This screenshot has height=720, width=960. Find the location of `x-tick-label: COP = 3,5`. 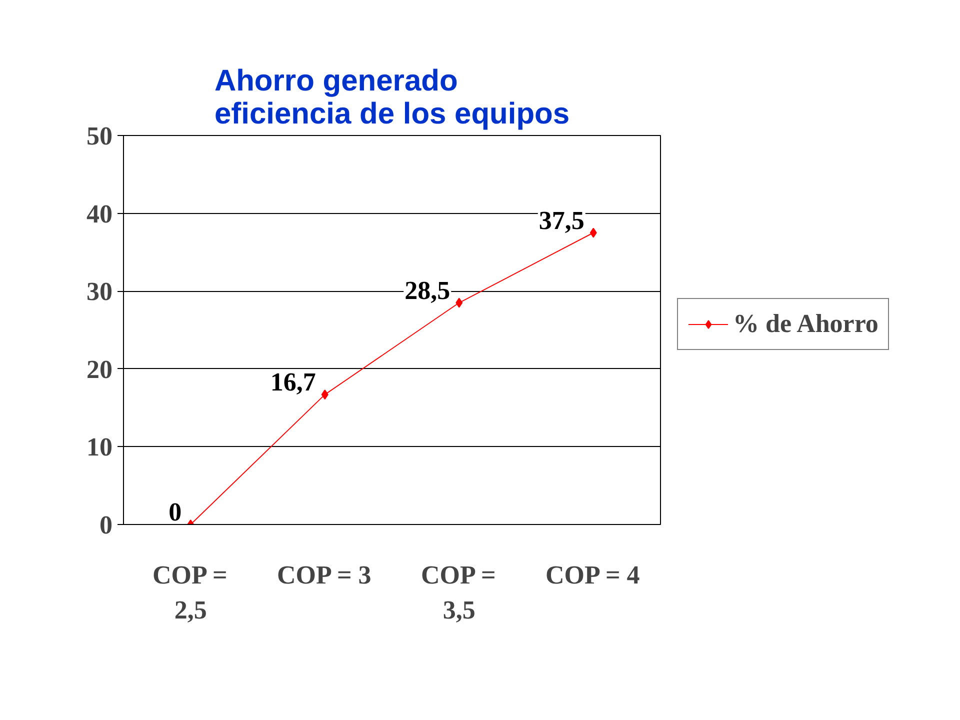

x-tick-label: COP = 3,5 is located at coordinates (458, 592).